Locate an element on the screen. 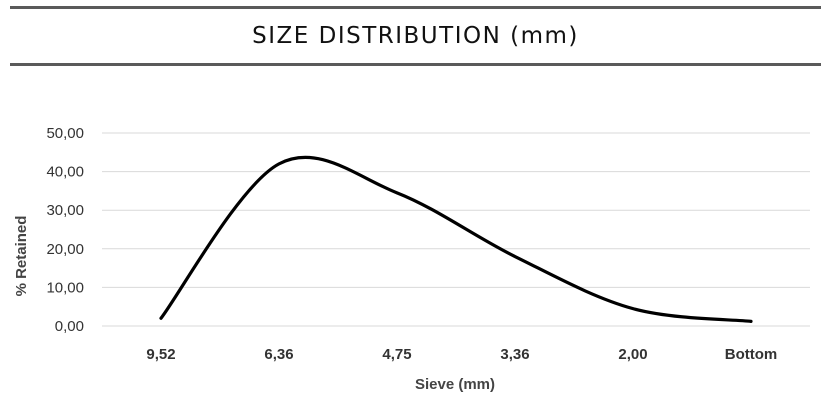  y-tick-label: 50,00 is located at coordinates (65, 133).